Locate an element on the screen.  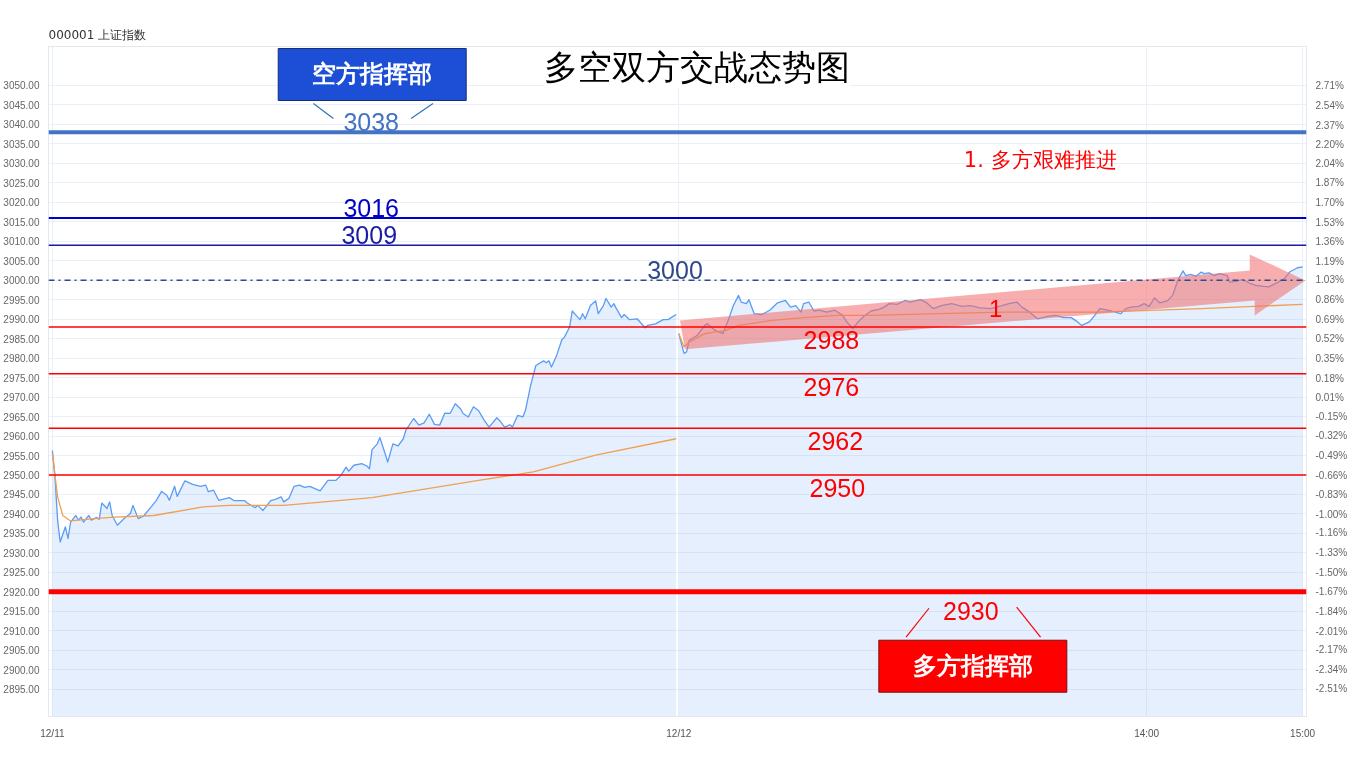
x-tick-label: 15:00 is located at coordinates (1303, 733).